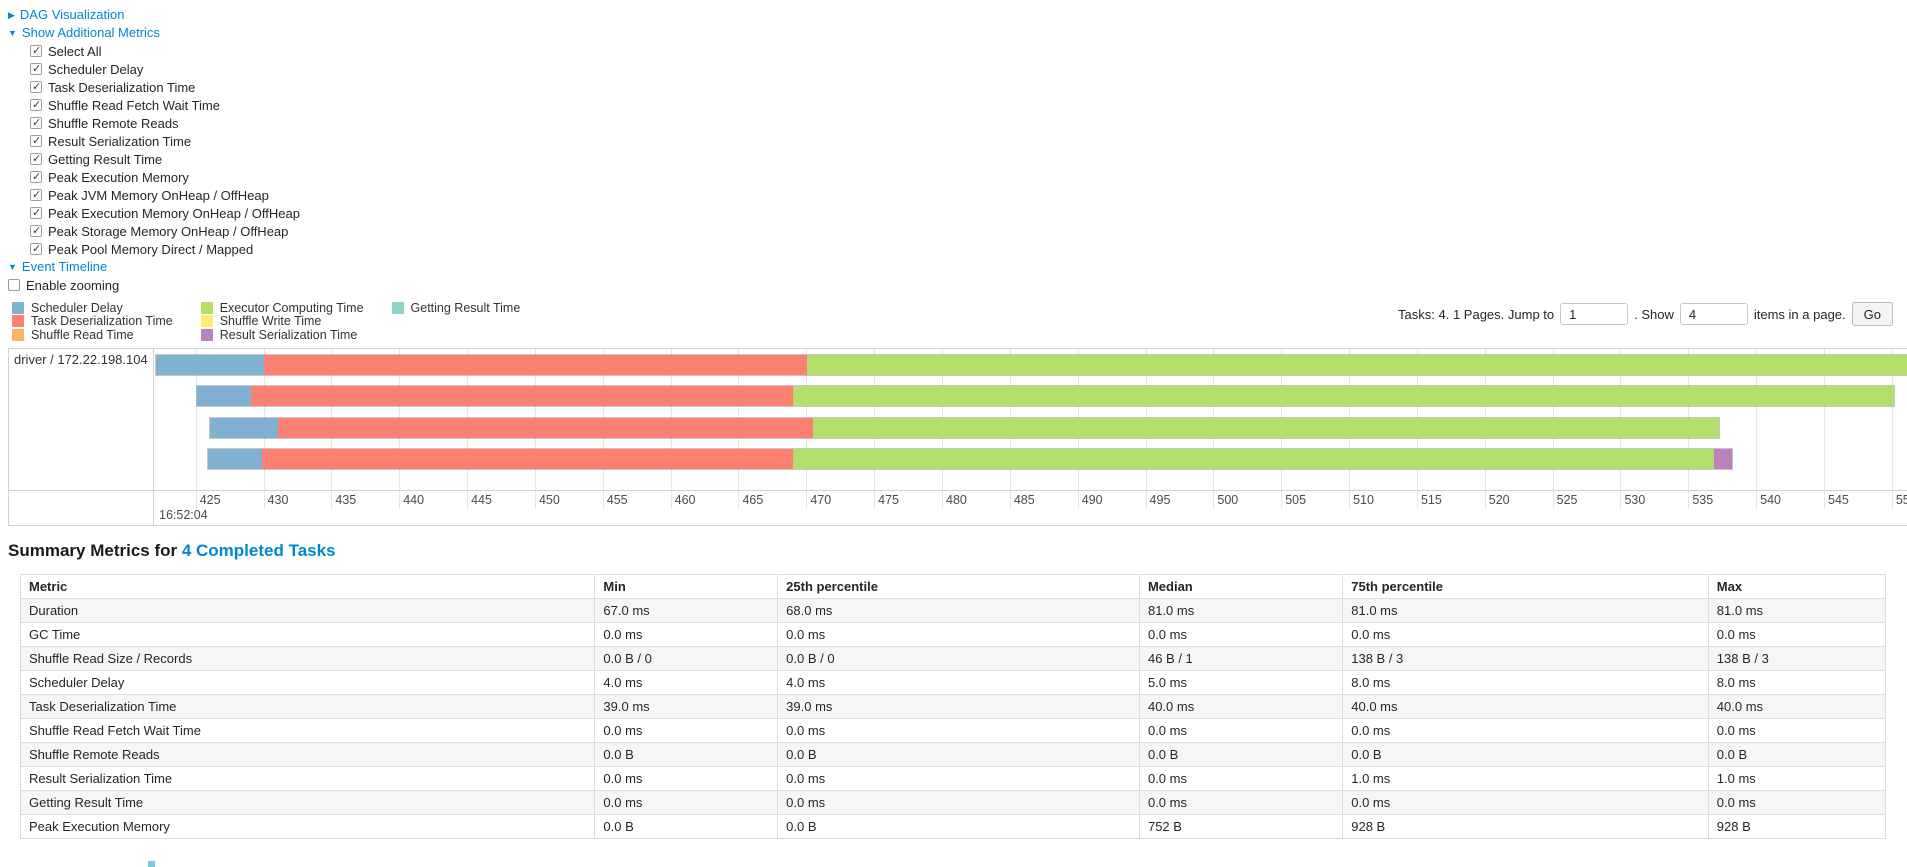 This screenshot has width=1907, height=867. What do you see at coordinates (1241, 658) in the screenshot?
I see `metric-value-cell: 46 B / 1` at bounding box center [1241, 658].